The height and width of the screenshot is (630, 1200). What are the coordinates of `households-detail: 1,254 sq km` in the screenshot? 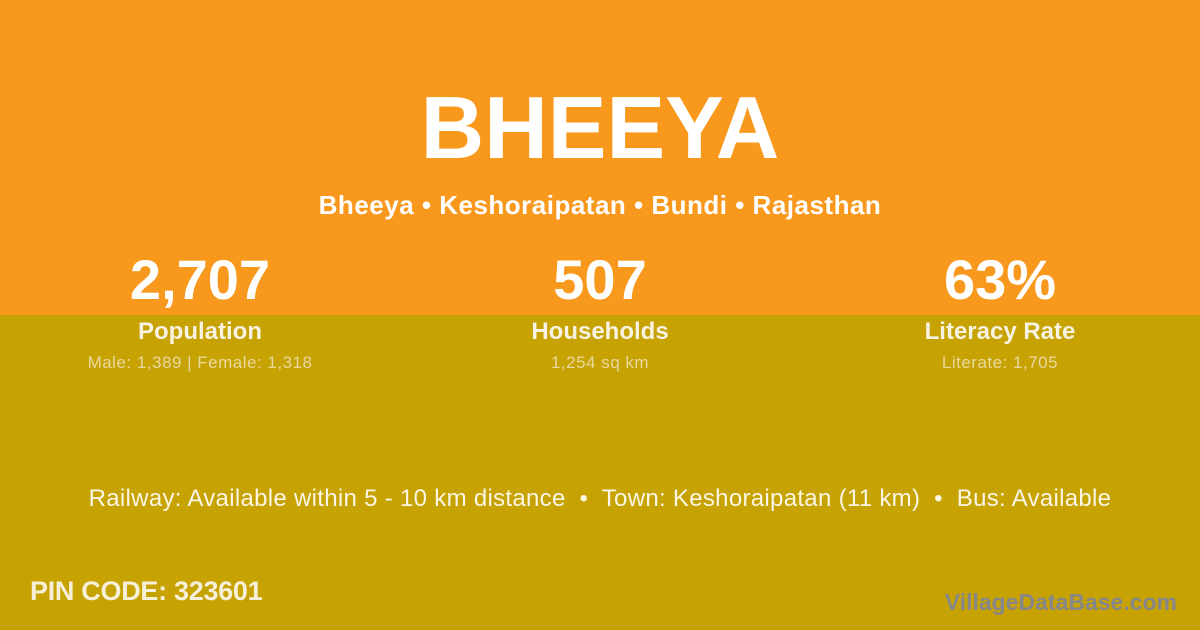 It's located at (600, 362).